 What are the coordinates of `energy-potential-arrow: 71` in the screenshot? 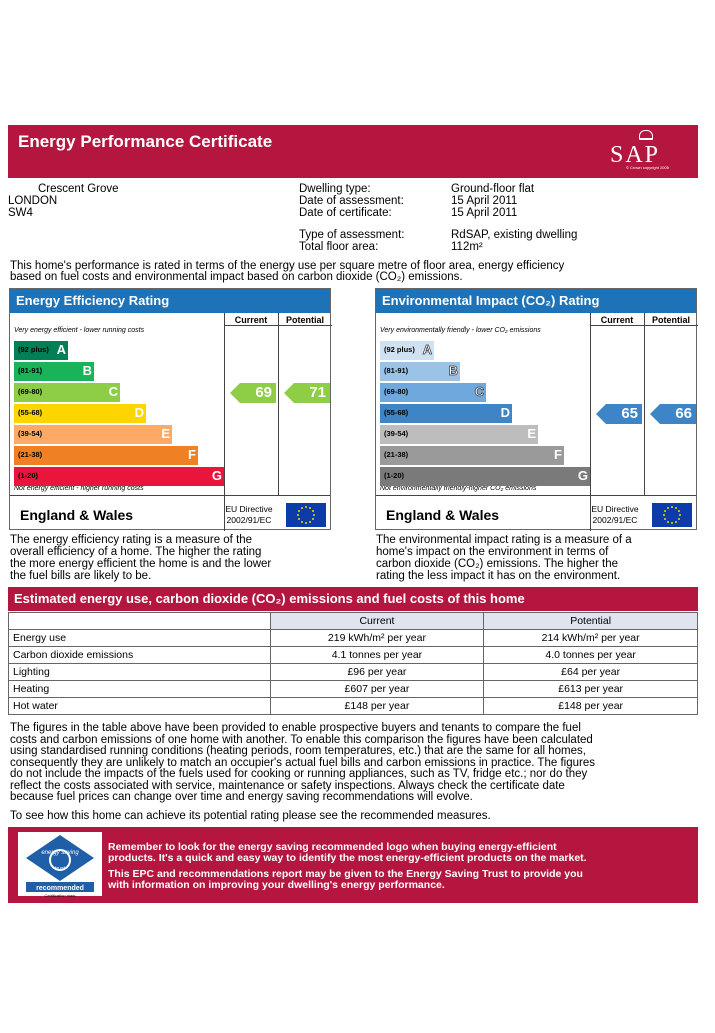 It's located at (307, 393).